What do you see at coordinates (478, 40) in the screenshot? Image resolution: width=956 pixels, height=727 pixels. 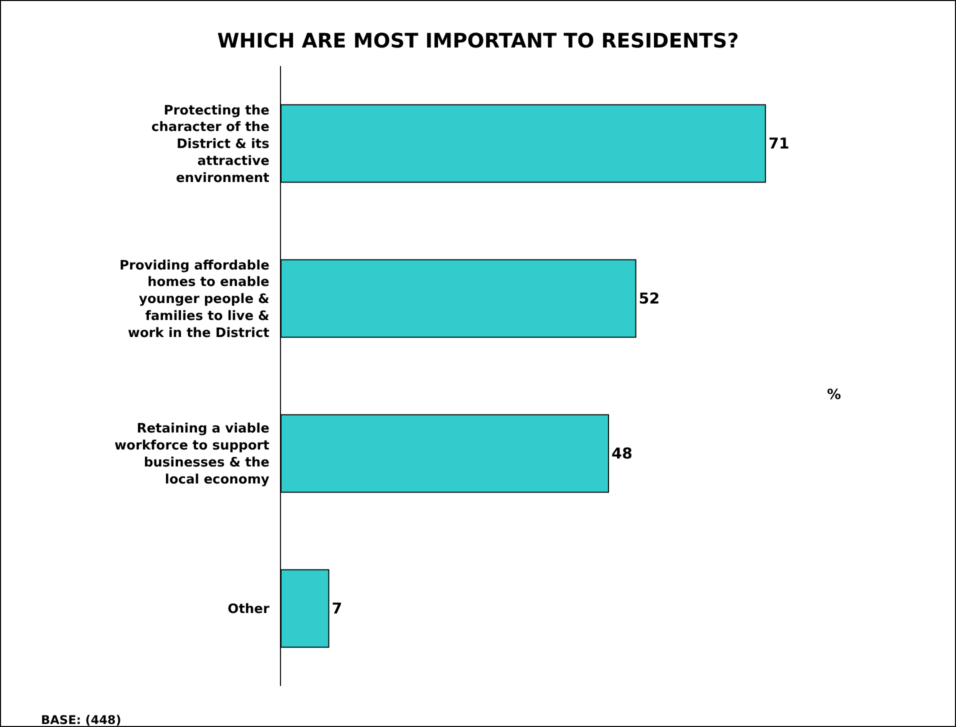 I see `chart-title: WHICH ARE MOST IMPORTANT TO RESIDENTS?` at bounding box center [478, 40].